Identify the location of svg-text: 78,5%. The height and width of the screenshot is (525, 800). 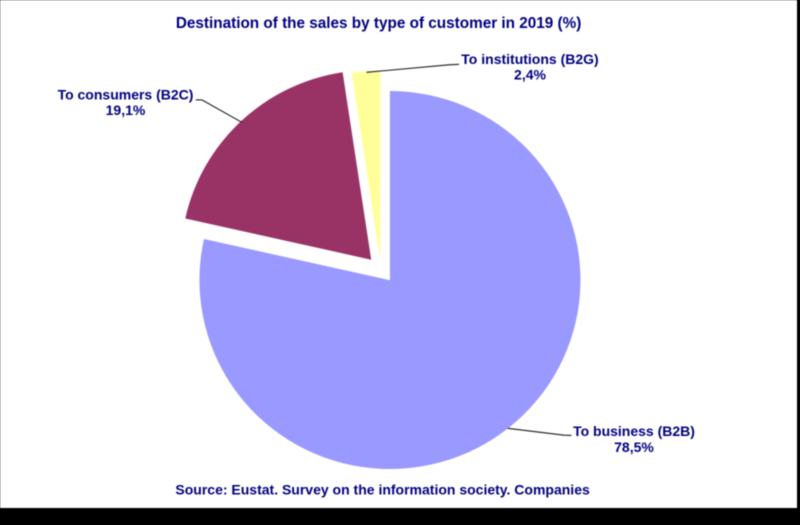
(634, 447).